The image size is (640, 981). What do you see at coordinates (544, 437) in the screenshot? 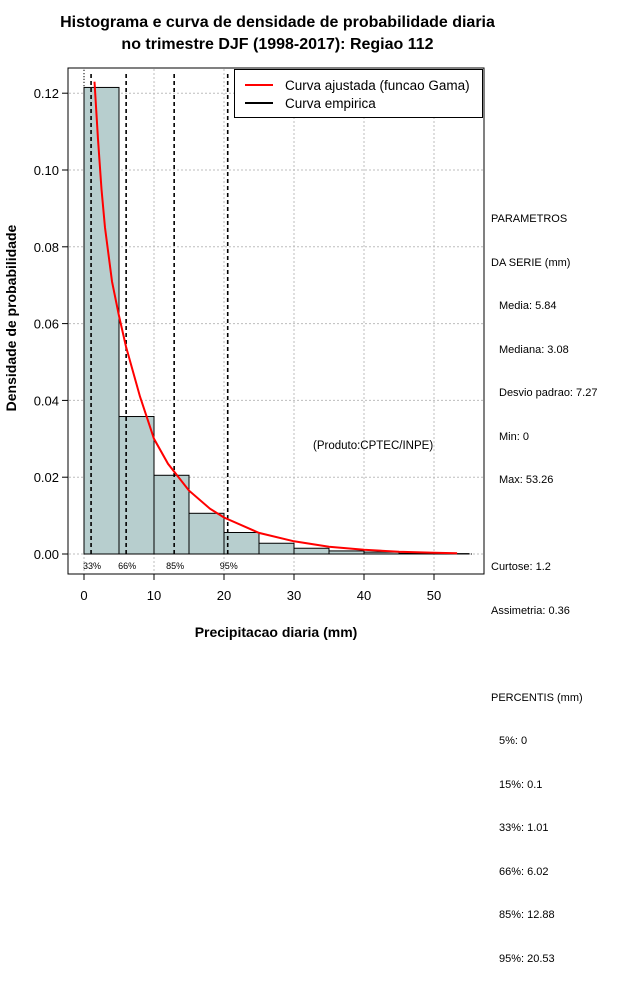
I see `param-min: Min: 0` at bounding box center [544, 437].